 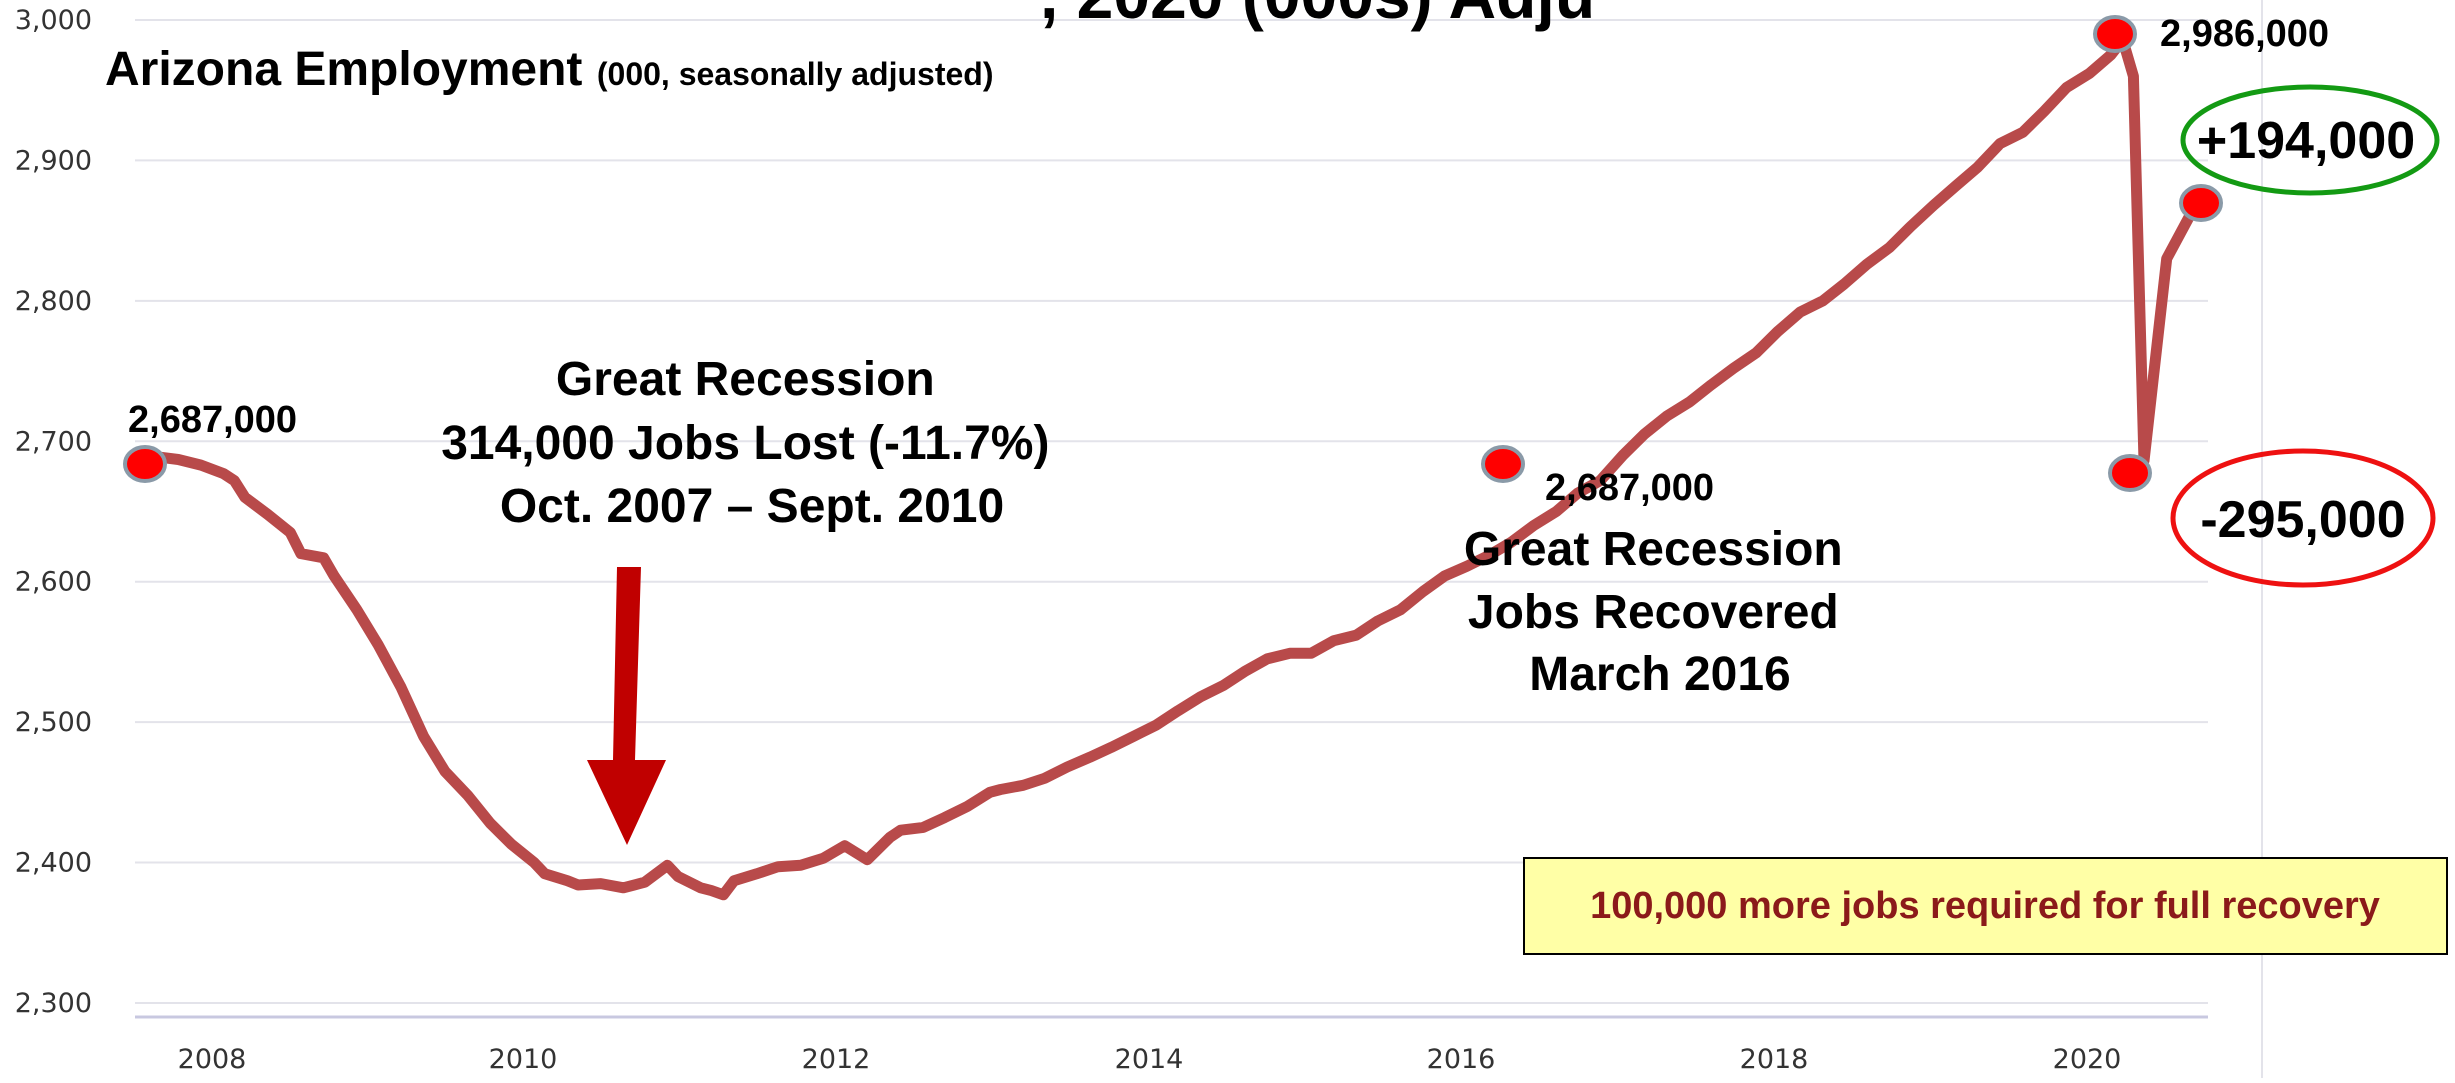 What do you see at coordinates (1461, 1059) in the screenshot?
I see `x-tick-label: 2016` at bounding box center [1461, 1059].